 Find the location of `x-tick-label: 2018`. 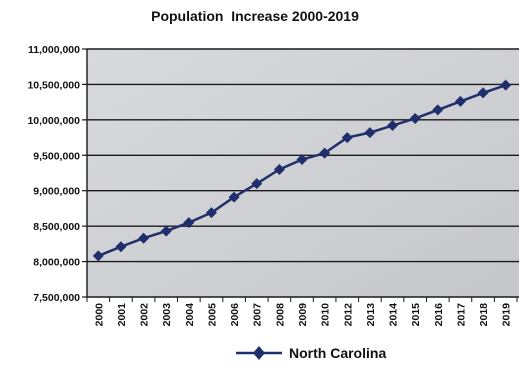

x-tick-label: 2018 is located at coordinates (484, 315).